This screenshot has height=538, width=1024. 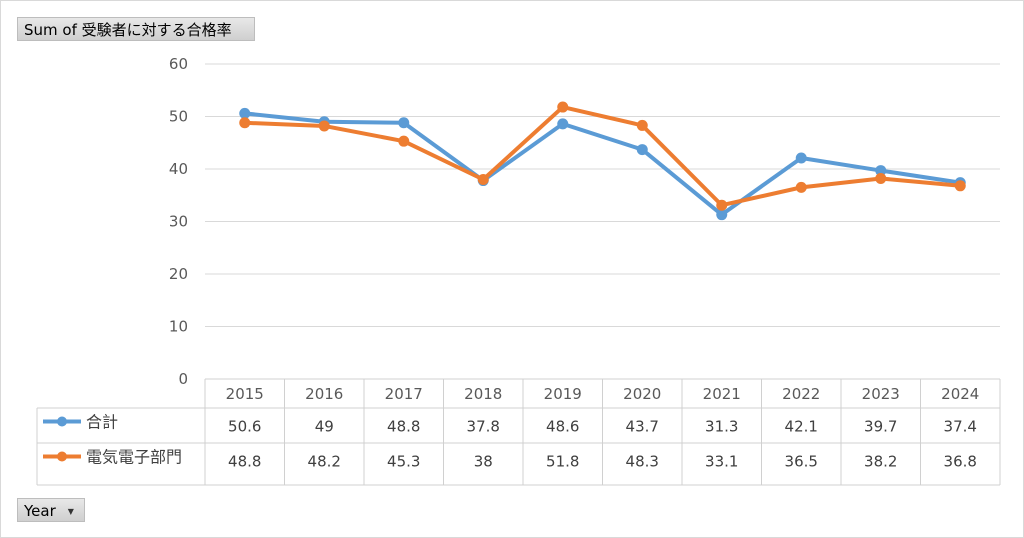 I want to click on x-tick-label: 2024, so click(x=960, y=394).